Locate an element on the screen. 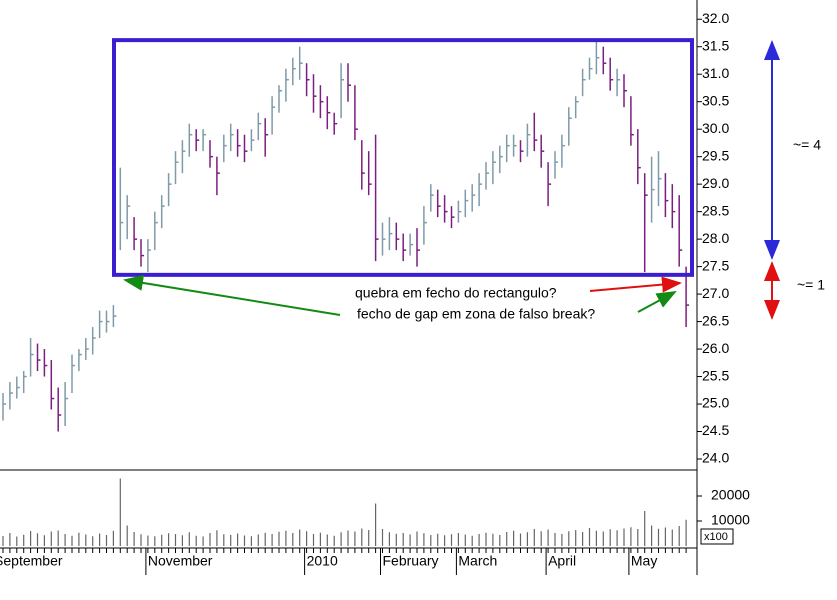 The height and width of the screenshot is (600, 837). x-tick-label: September is located at coordinates (31, 561).